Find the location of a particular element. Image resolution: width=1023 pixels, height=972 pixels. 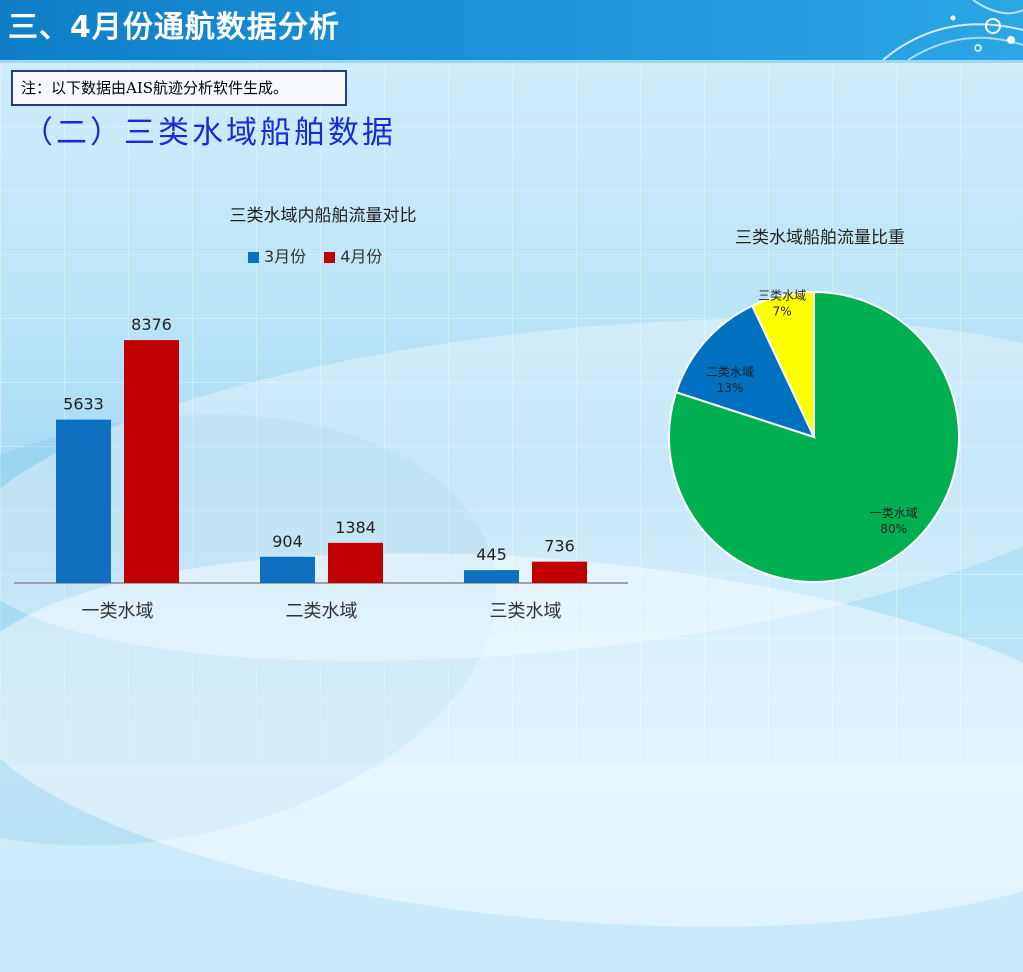

legend-label-march: 3月份 is located at coordinates (285, 256).